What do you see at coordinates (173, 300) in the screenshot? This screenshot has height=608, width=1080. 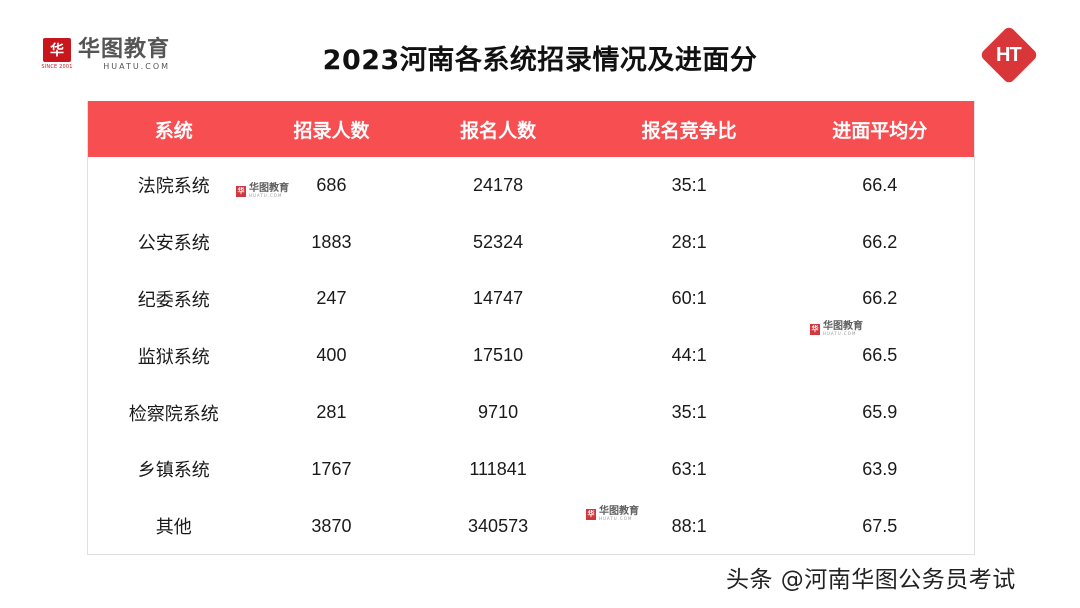 I see `cell-system: 纪委系统` at bounding box center [173, 300].